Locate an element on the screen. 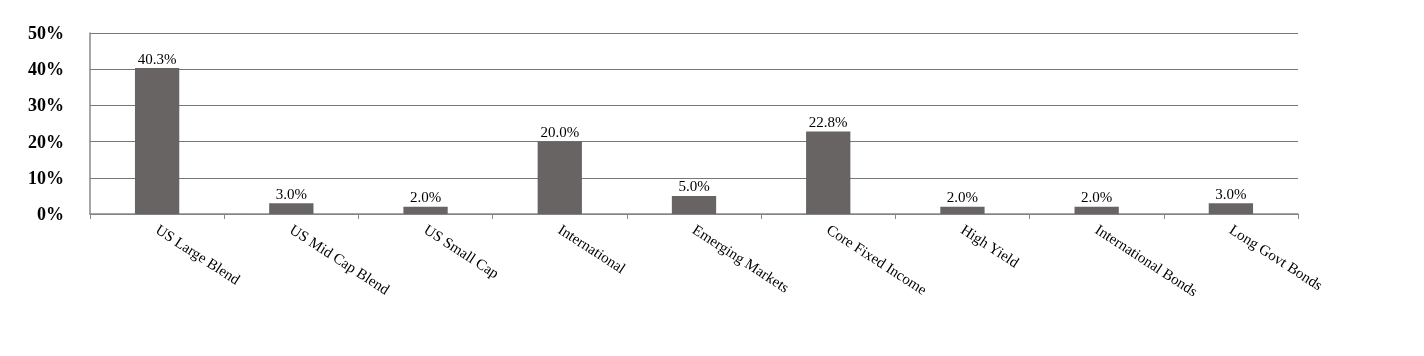 Image resolution: width=1424 pixels, height=356 pixels. y-tick-label: 30% is located at coordinates (46, 105).